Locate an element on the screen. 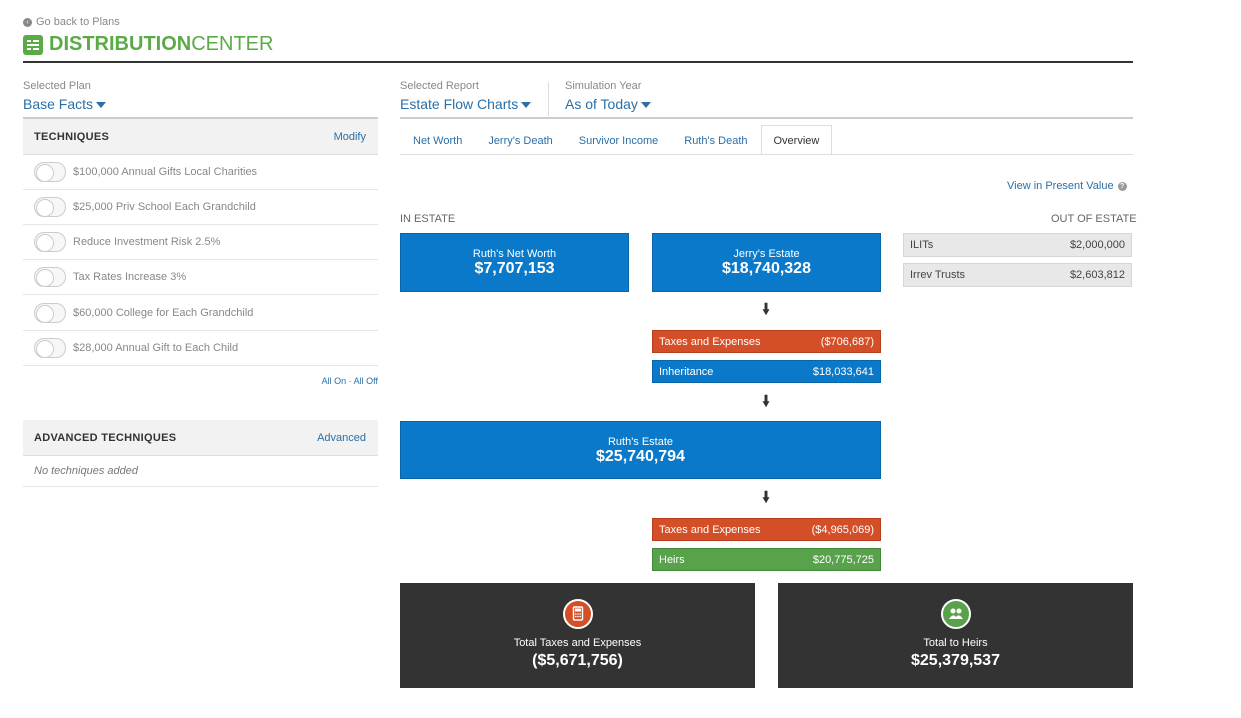  out-of-estate-value-ilits: $2,000,000 is located at coordinates (1097, 245).